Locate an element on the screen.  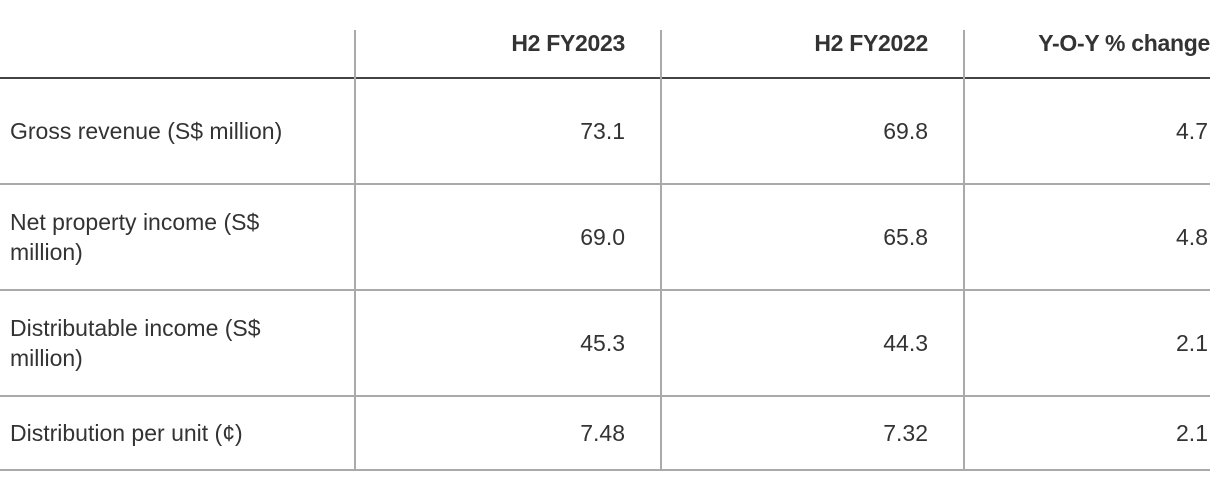
row-label: Distribution per unit (¢) is located at coordinates (177, 433).